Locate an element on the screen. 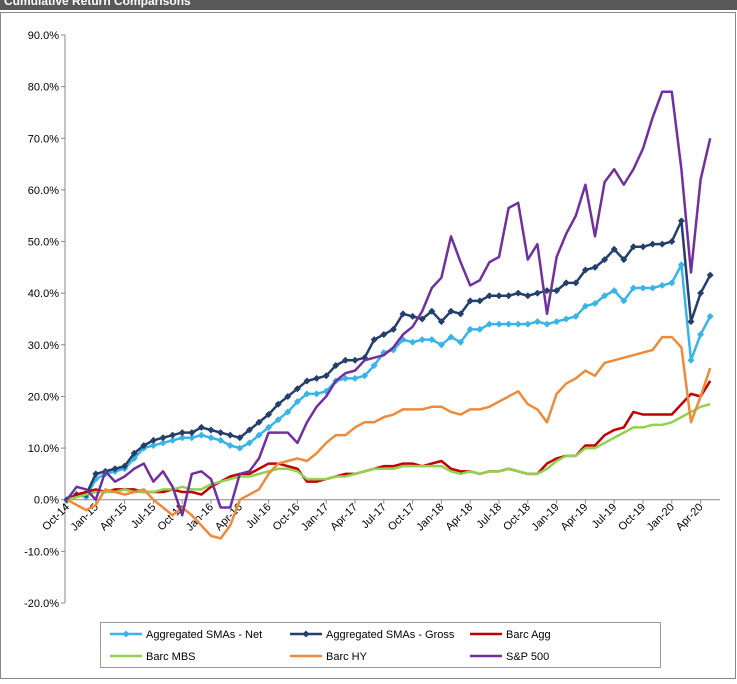  legend-marker is located at coordinates (126, 634).